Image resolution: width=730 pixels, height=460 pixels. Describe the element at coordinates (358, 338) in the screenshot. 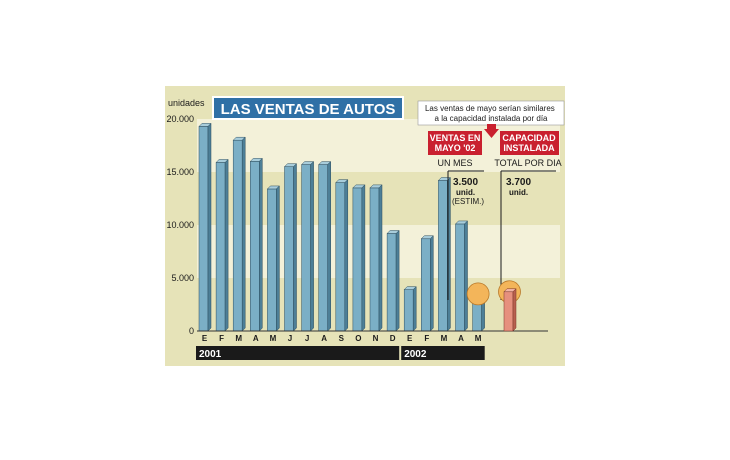

I see `x-tick-label: O` at that location.